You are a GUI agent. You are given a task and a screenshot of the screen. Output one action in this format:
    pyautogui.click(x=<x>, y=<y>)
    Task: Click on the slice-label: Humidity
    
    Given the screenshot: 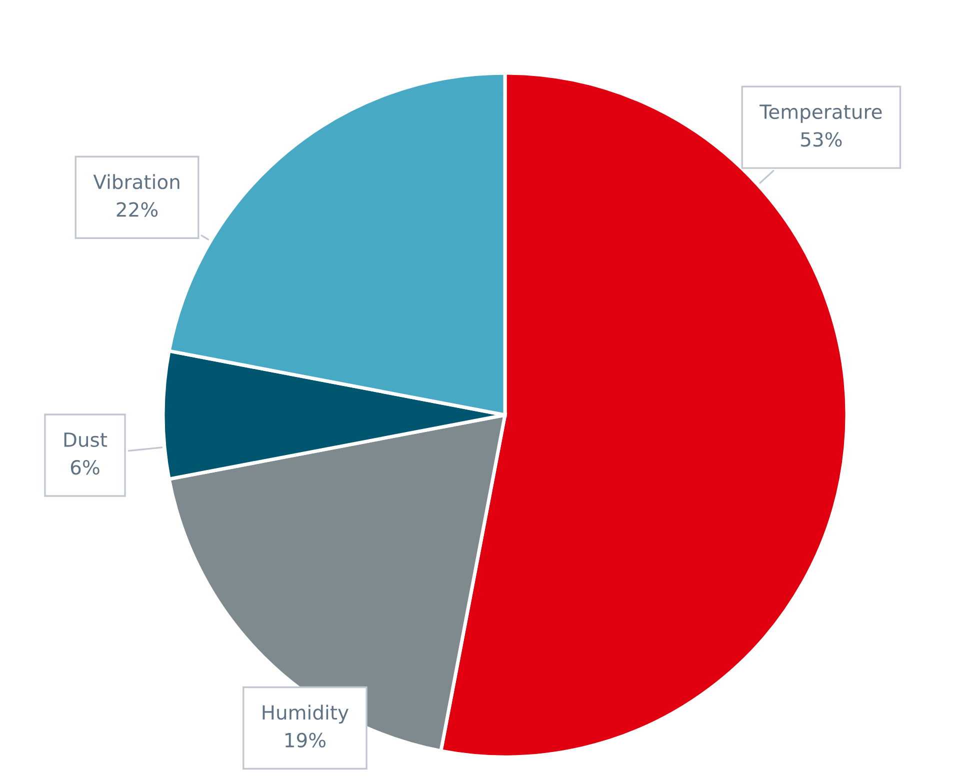 What is the action you would take?
    pyautogui.click(x=305, y=714)
    